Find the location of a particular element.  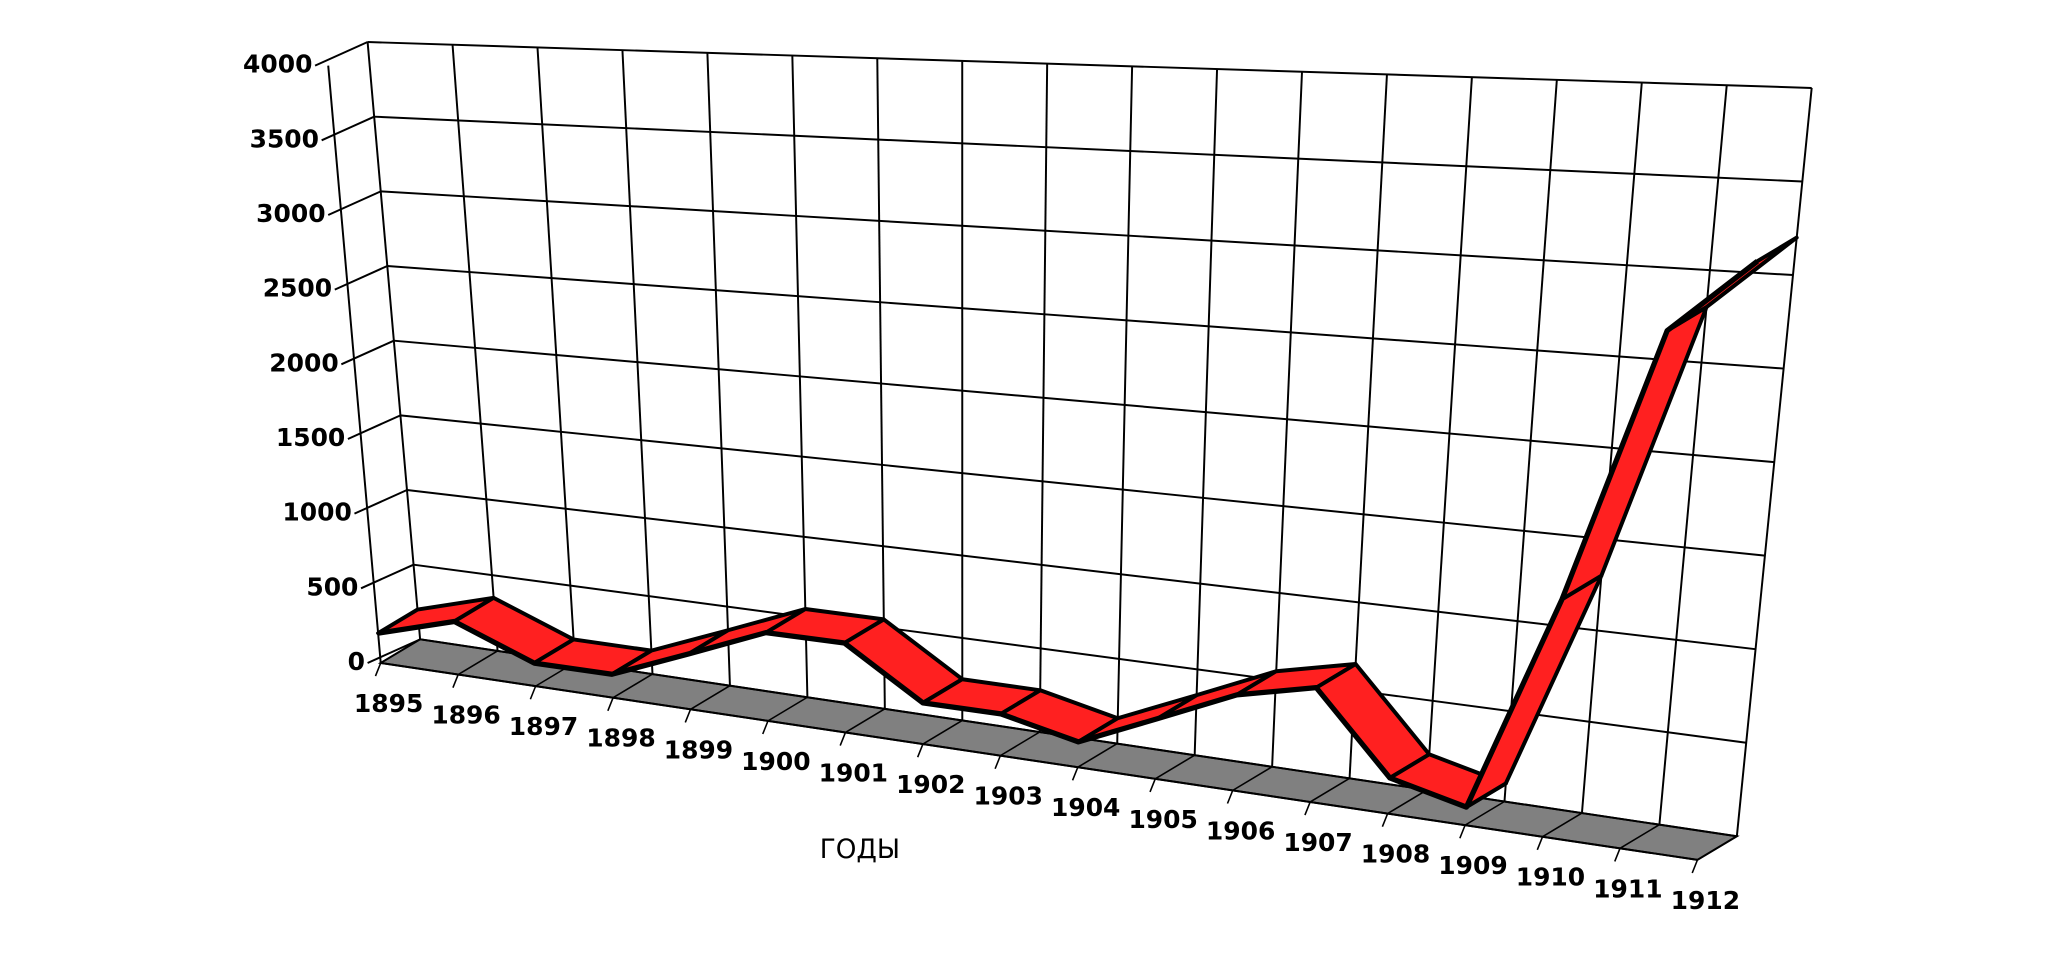

y-tick-label: 500 is located at coordinates (332, 586).